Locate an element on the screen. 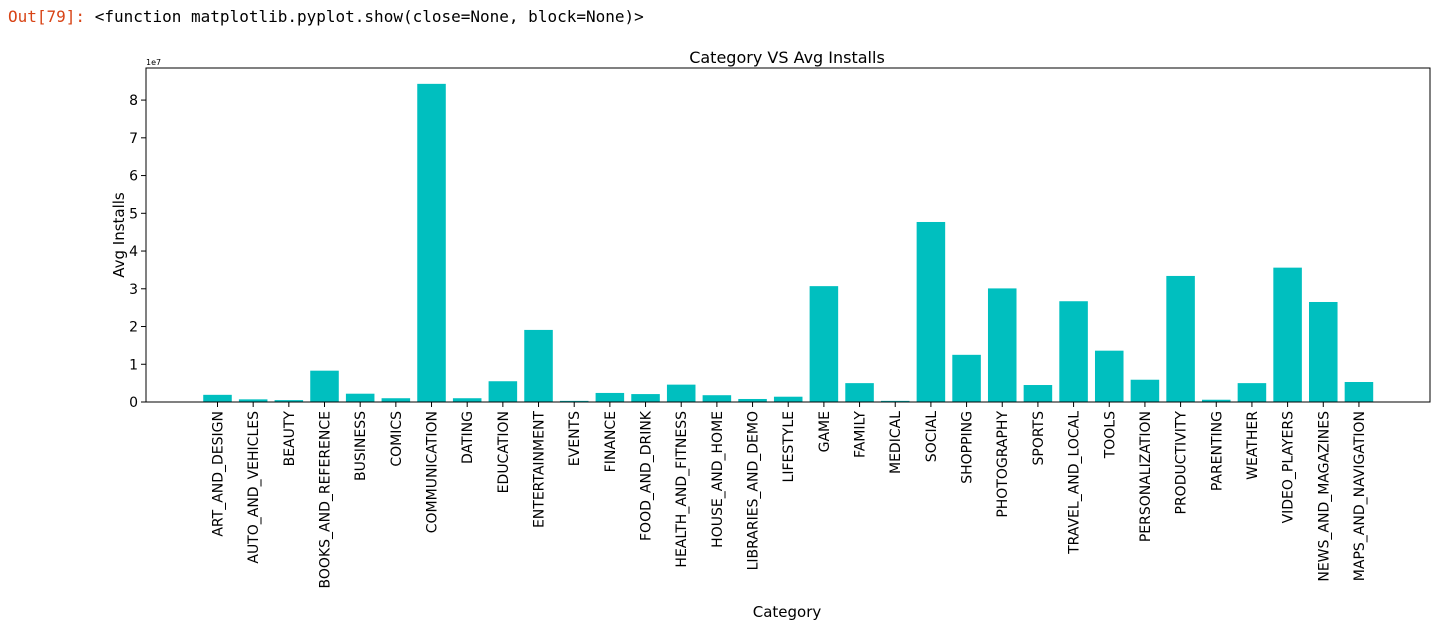 Image resolution: width=1455 pixels, height=643 pixels. x-tick-label: BUSINESS is located at coordinates (361, 446).